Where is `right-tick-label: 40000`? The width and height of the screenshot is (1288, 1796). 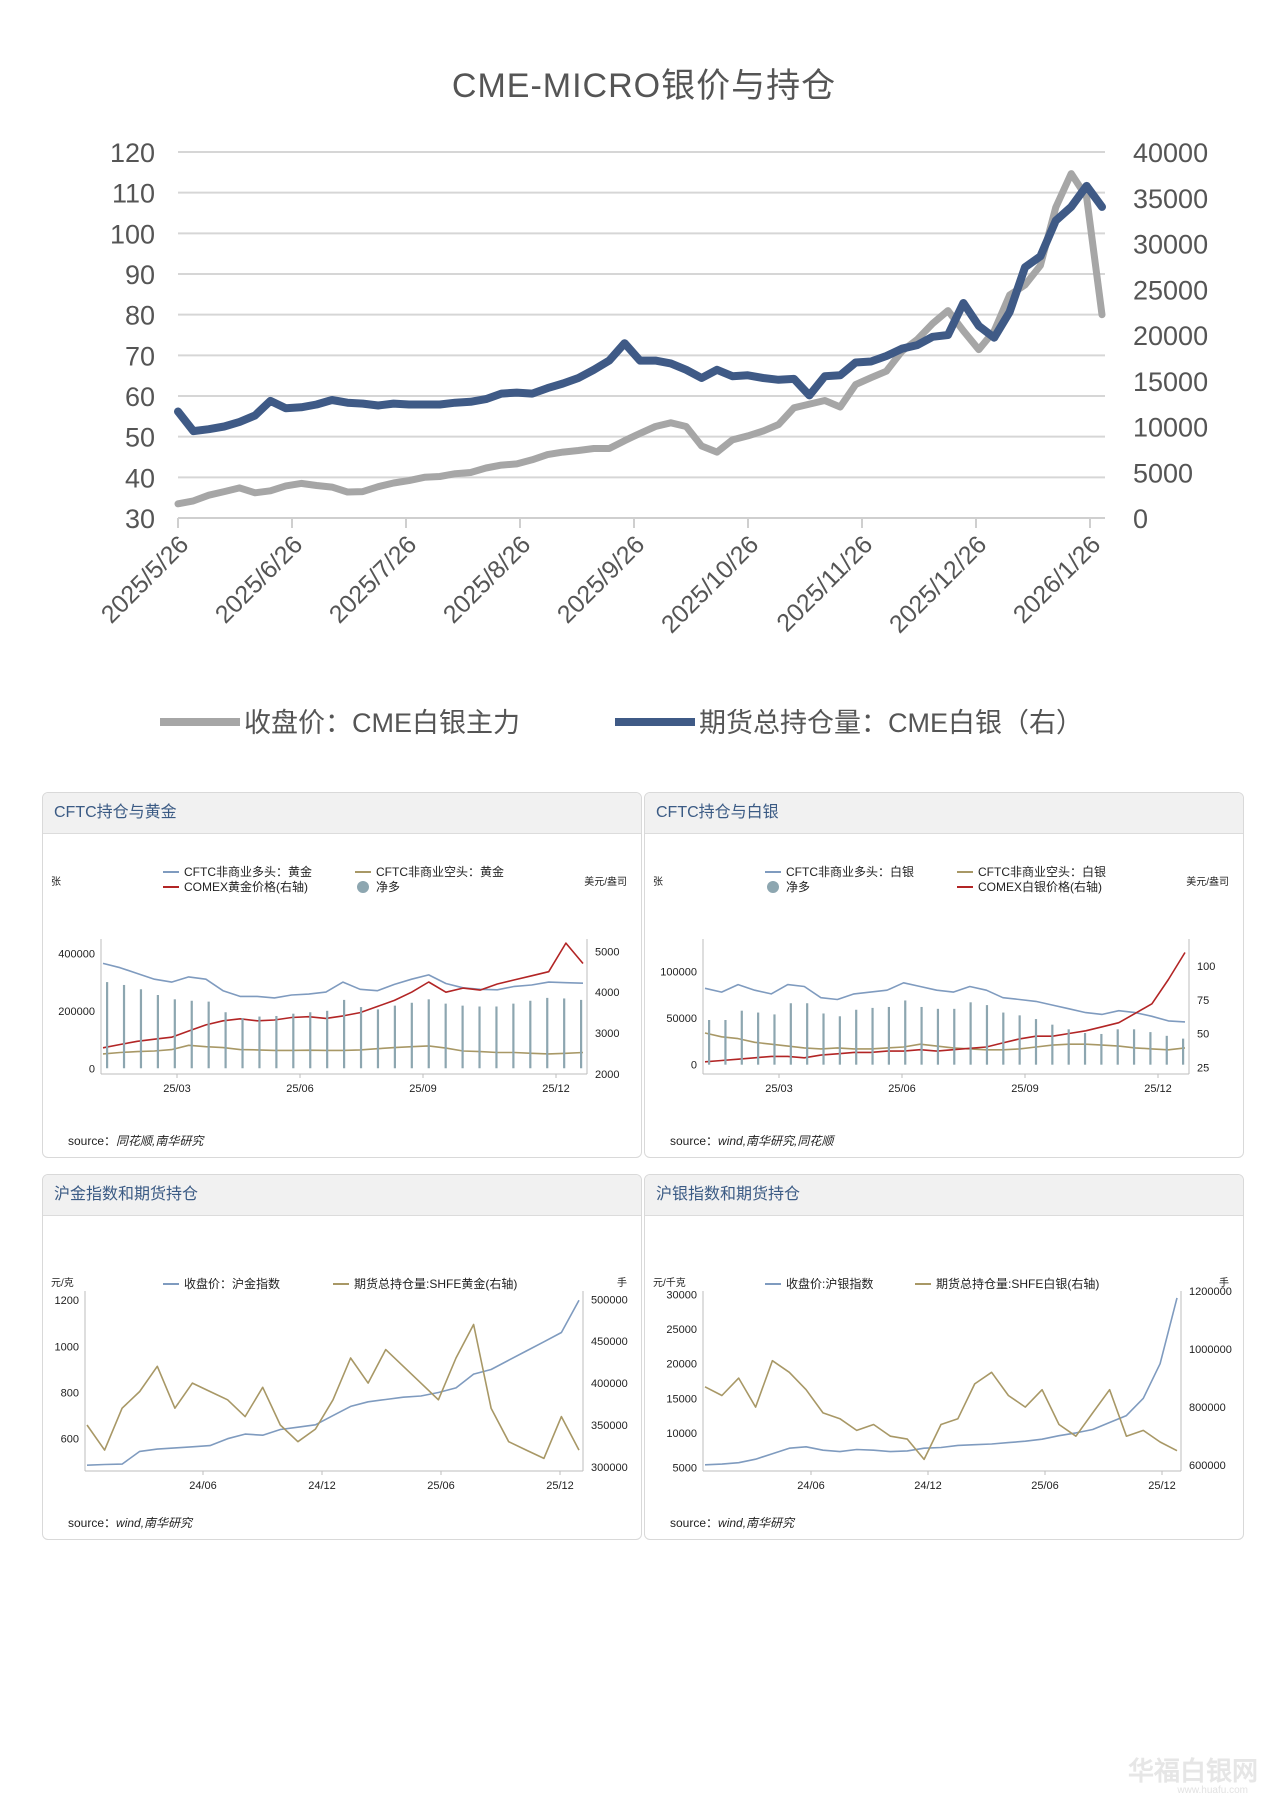
right-tick-label: 40000 is located at coordinates (1170, 153).